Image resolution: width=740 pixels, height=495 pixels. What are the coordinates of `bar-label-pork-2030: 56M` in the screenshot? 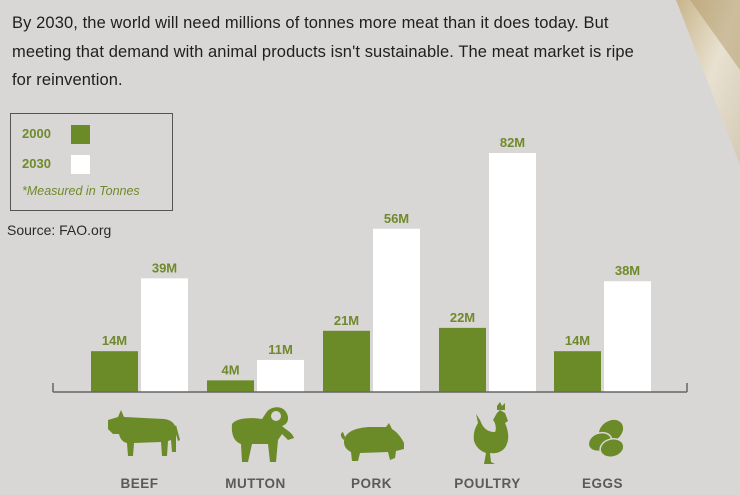 It's located at (396, 218).